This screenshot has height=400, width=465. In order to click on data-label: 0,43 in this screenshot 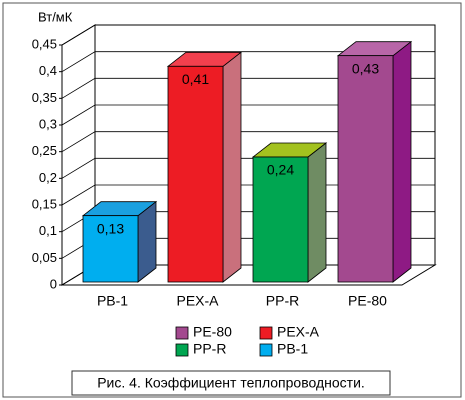, I will do `click(365, 68)`.